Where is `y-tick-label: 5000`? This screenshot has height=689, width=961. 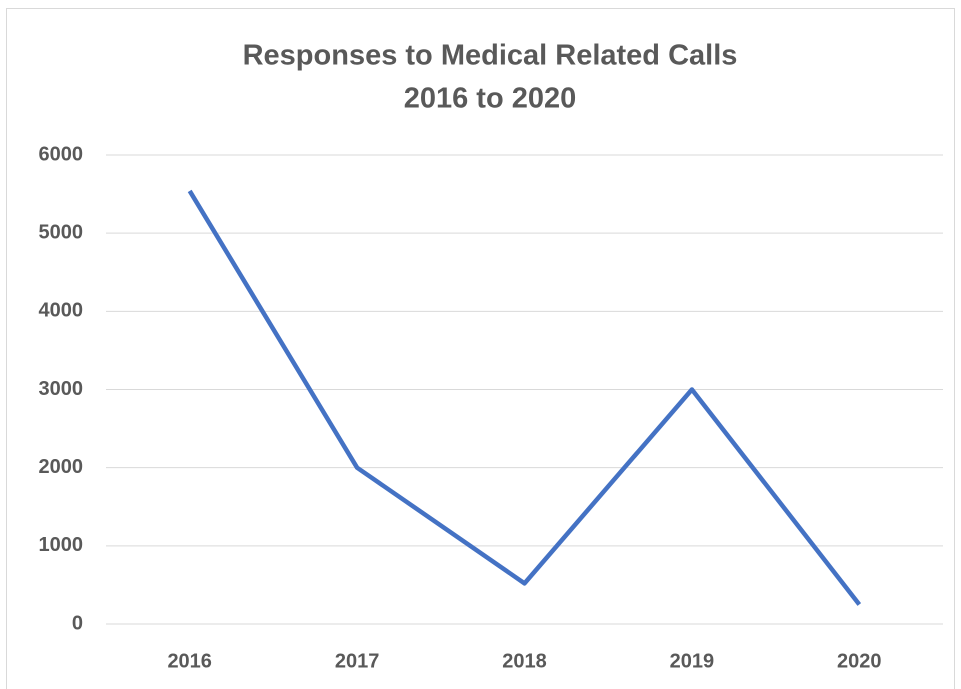
y-tick-label: 5000 is located at coordinates (61, 232).